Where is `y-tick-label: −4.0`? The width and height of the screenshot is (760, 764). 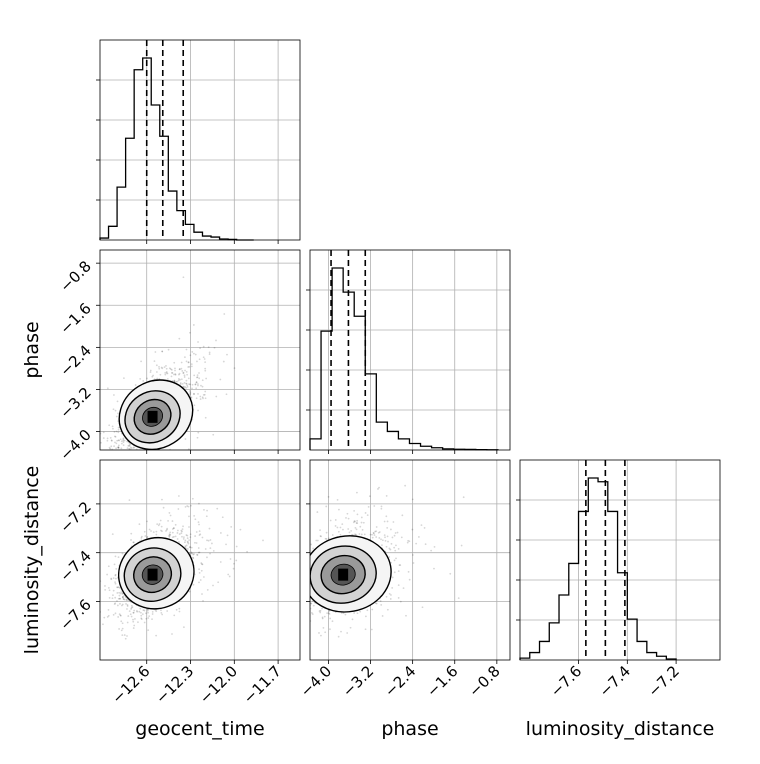 y-tick-label: −4.0 is located at coordinates (75, 445).